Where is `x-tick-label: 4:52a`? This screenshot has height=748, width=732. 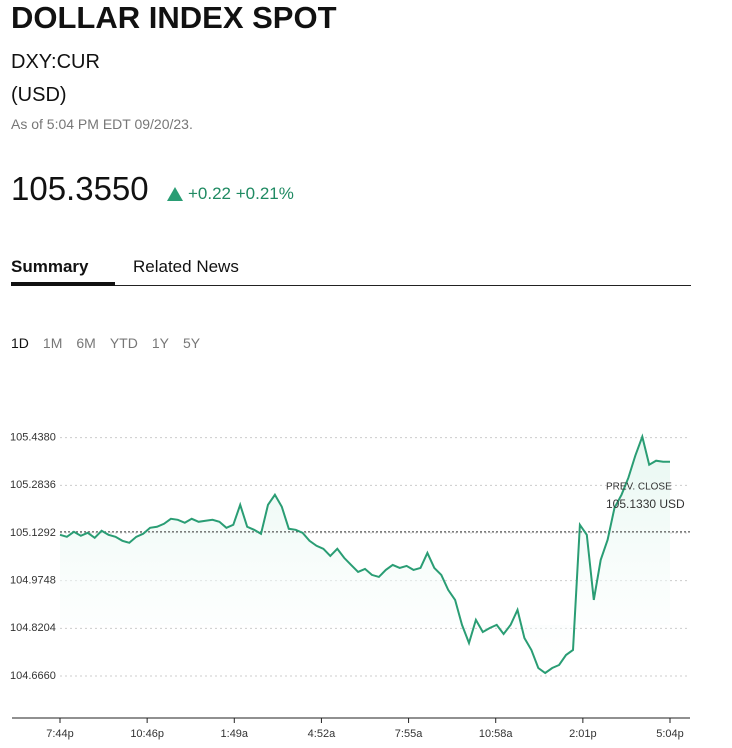
x-tick-label: 4:52a is located at coordinates (322, 734).